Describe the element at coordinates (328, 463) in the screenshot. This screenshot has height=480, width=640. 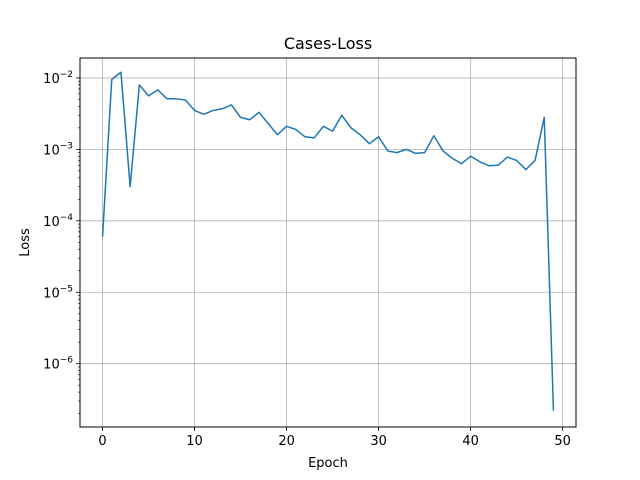
I see `x-axis-label: Epoch` at that location.